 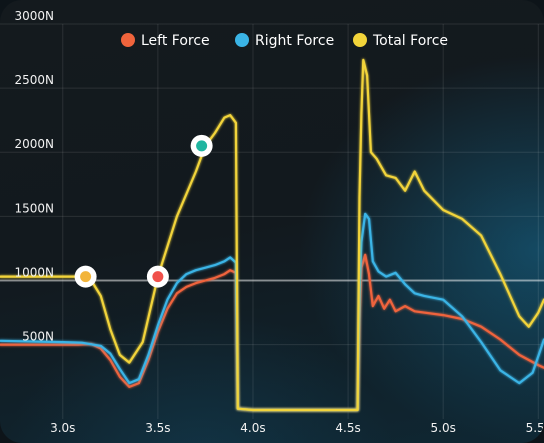 I want to click on x-tick-label: 5.5s, so click(x=535, y=428).